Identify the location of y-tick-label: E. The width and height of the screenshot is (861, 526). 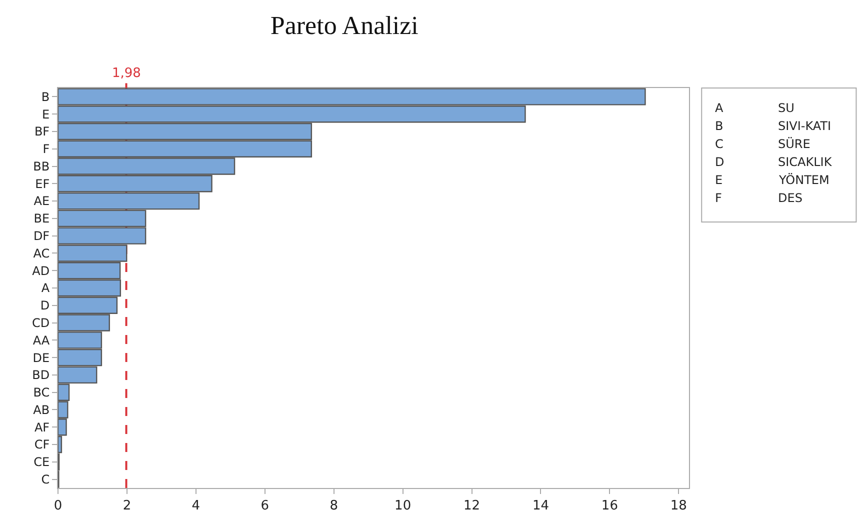
(46, 114).